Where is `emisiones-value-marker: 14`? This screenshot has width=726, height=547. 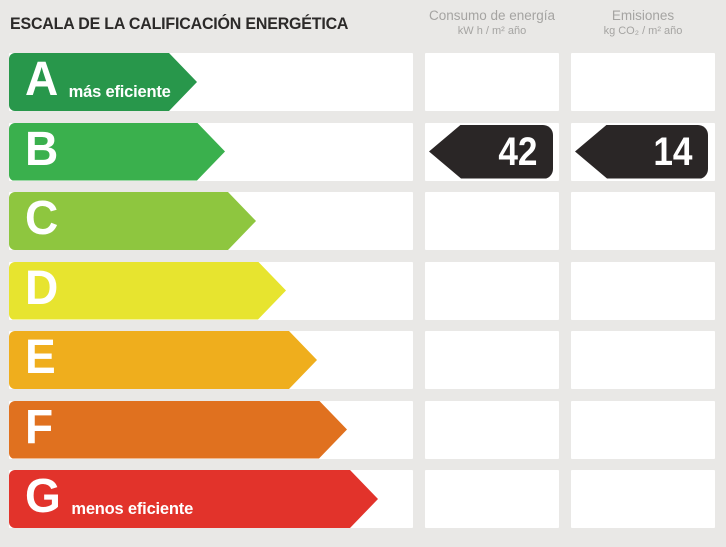
emisiones-value-marker: 14 is located at coordinates (641, 151).